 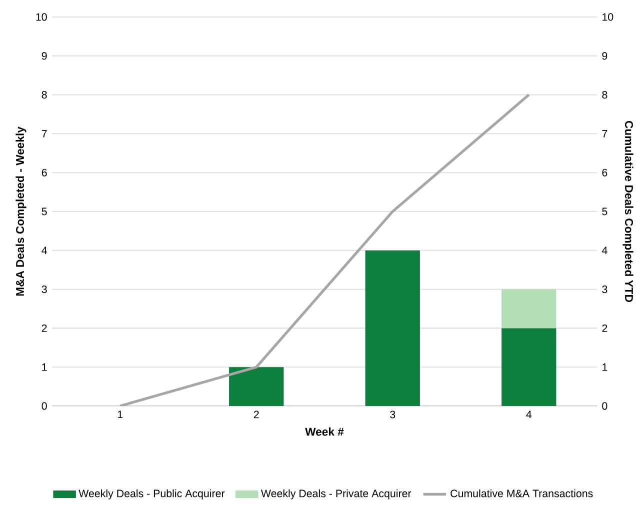 I want to click on y2-tick-label: 9, so click(x=605, y=56).